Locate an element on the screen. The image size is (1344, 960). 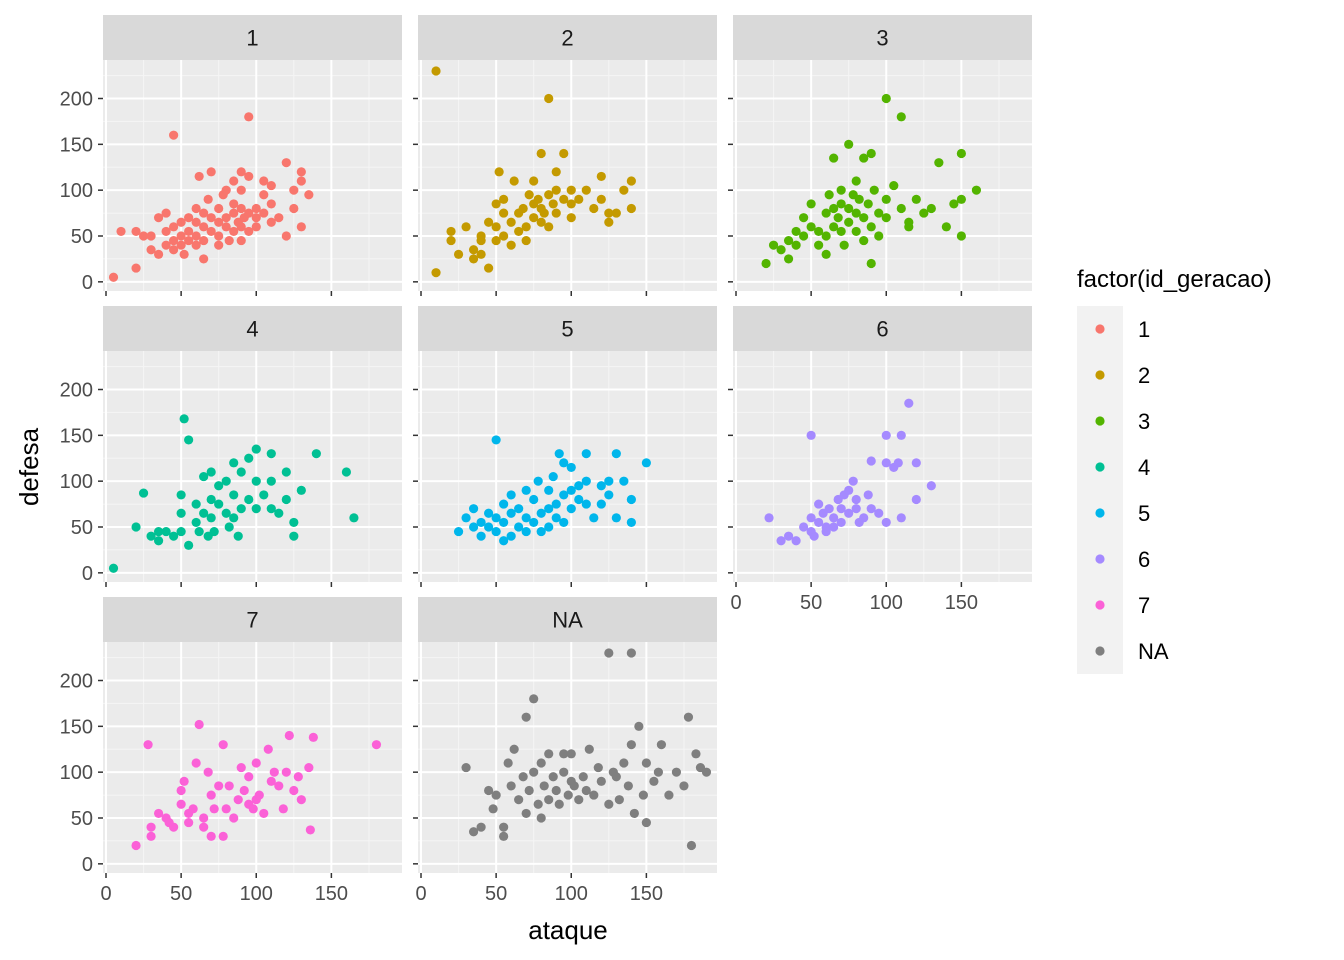
strip-label: 1 is located at coordinates (252, 38).